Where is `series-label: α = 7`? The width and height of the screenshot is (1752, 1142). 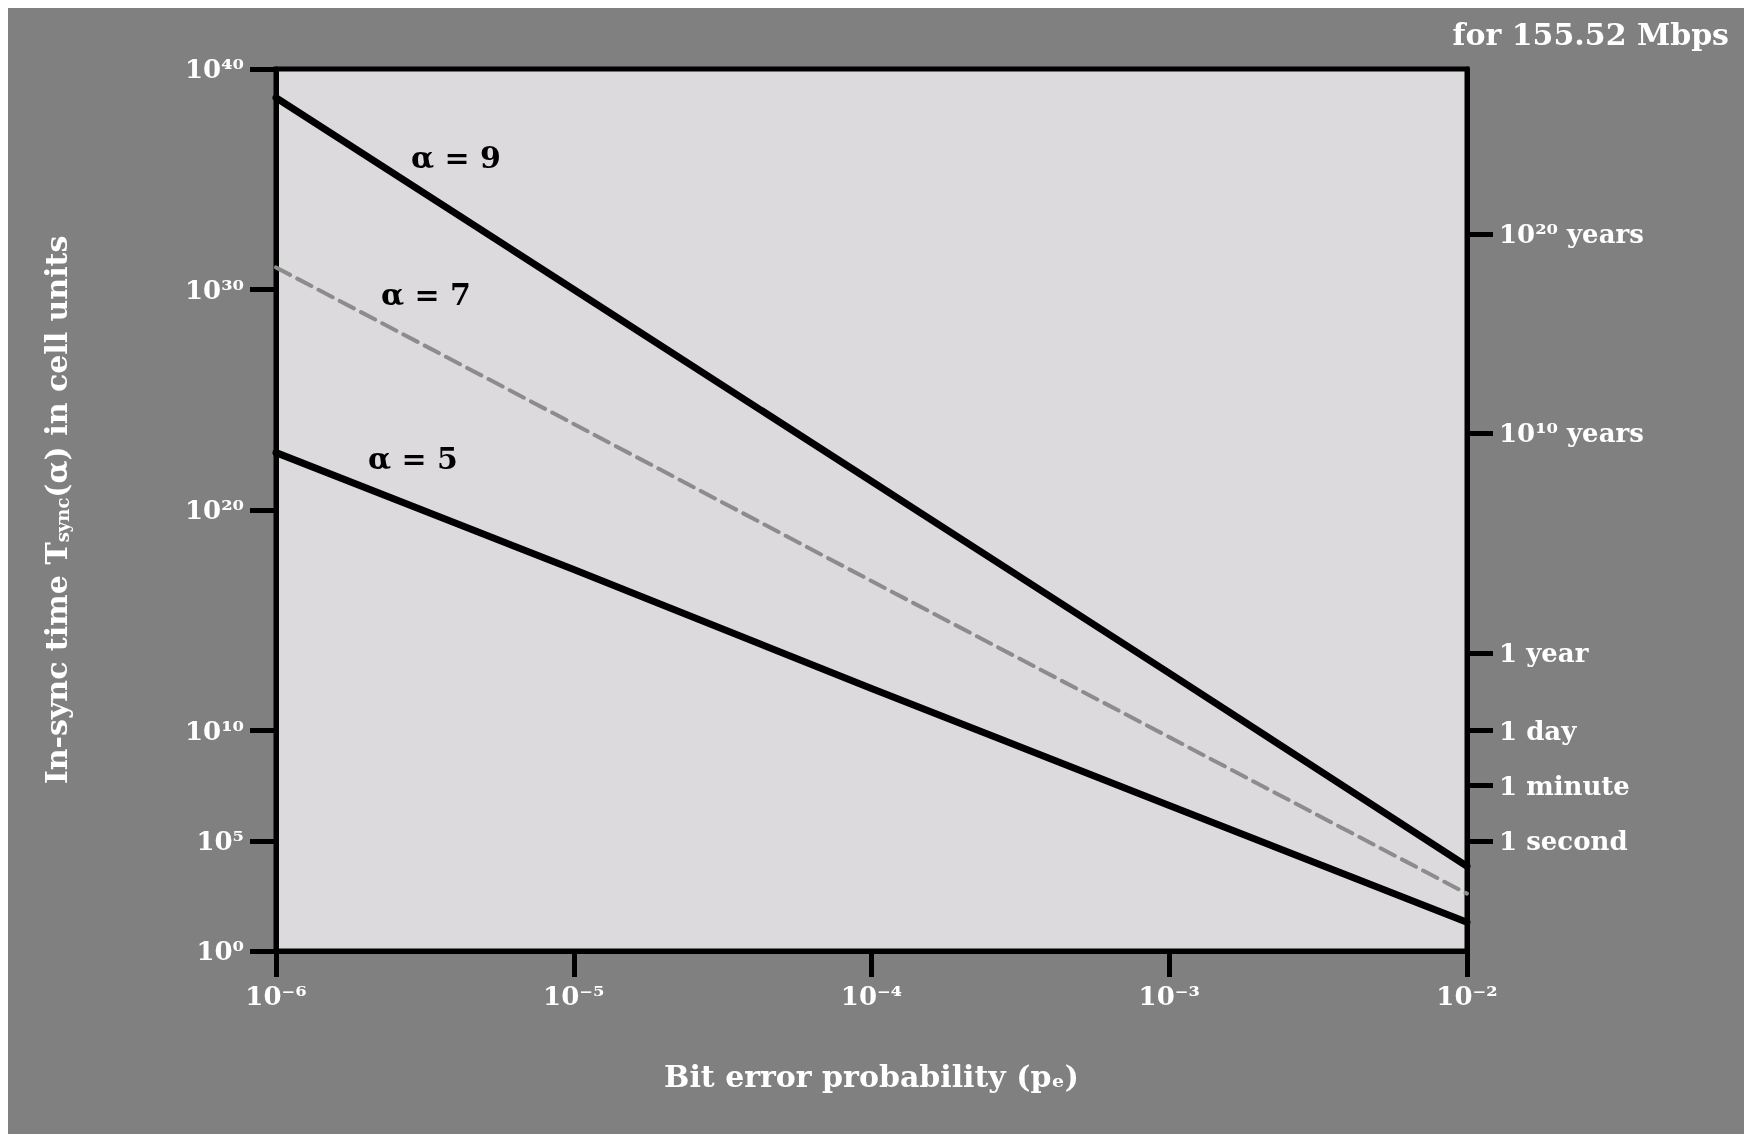
series-label: α = 7 is located at coordinates (426, 294).